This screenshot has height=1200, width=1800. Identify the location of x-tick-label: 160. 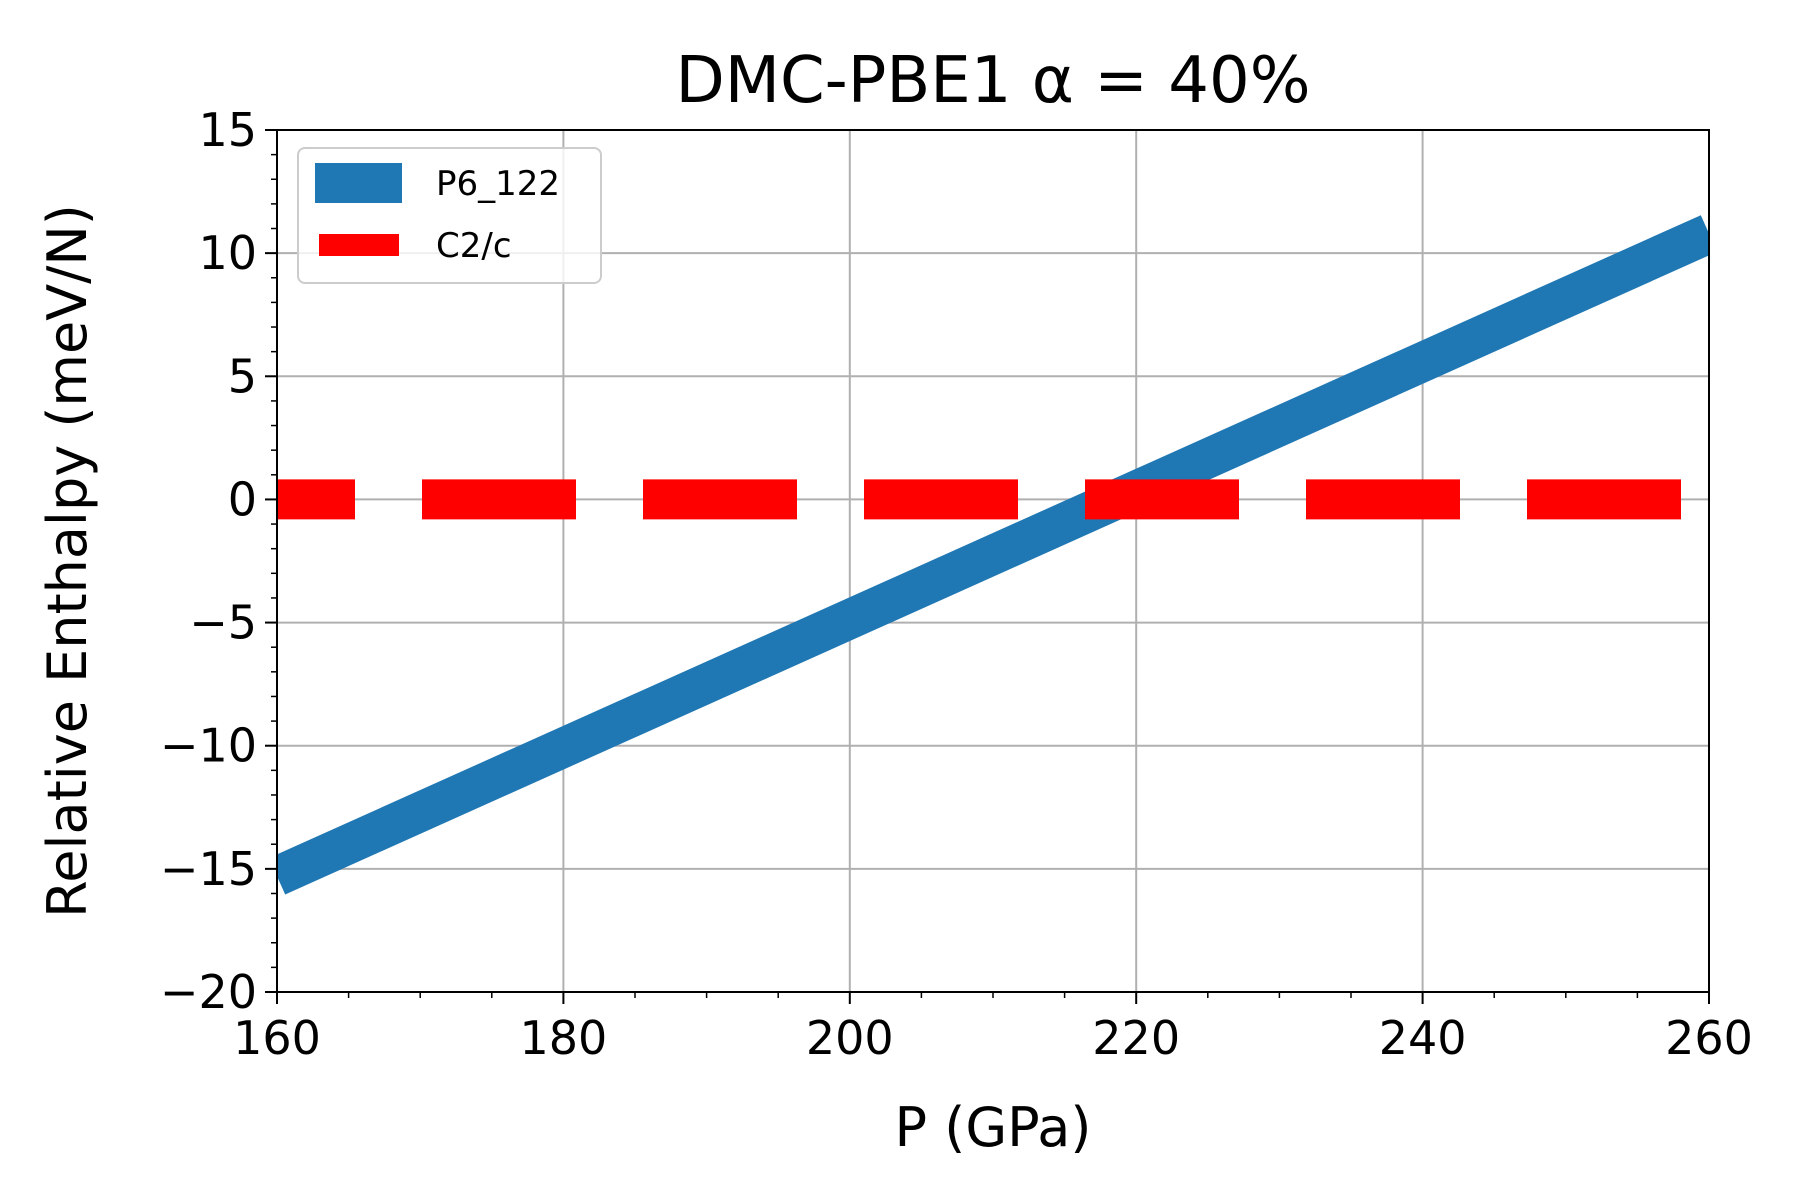
(277, 1038).